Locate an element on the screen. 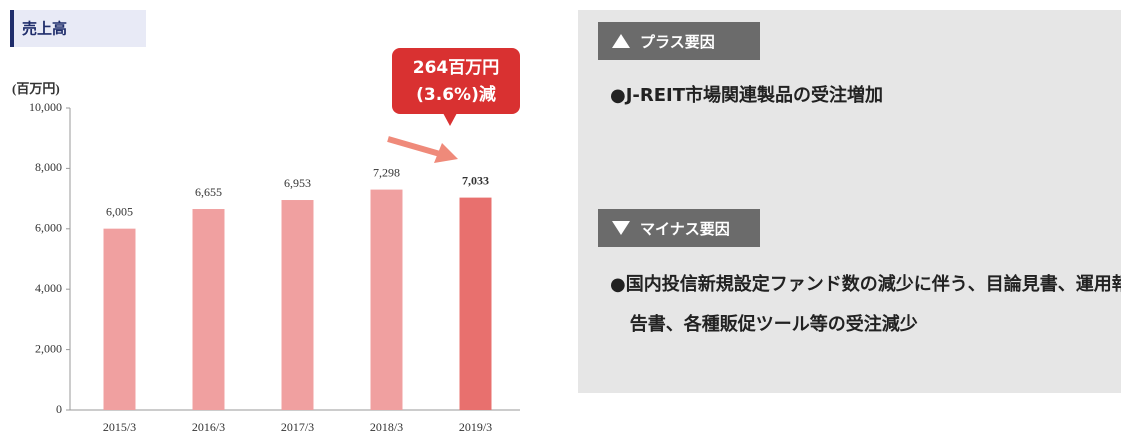 The width and height of the screenshot is (1121, 437). x-tick-label: 2018/3 is located at coordinates (386, 427).